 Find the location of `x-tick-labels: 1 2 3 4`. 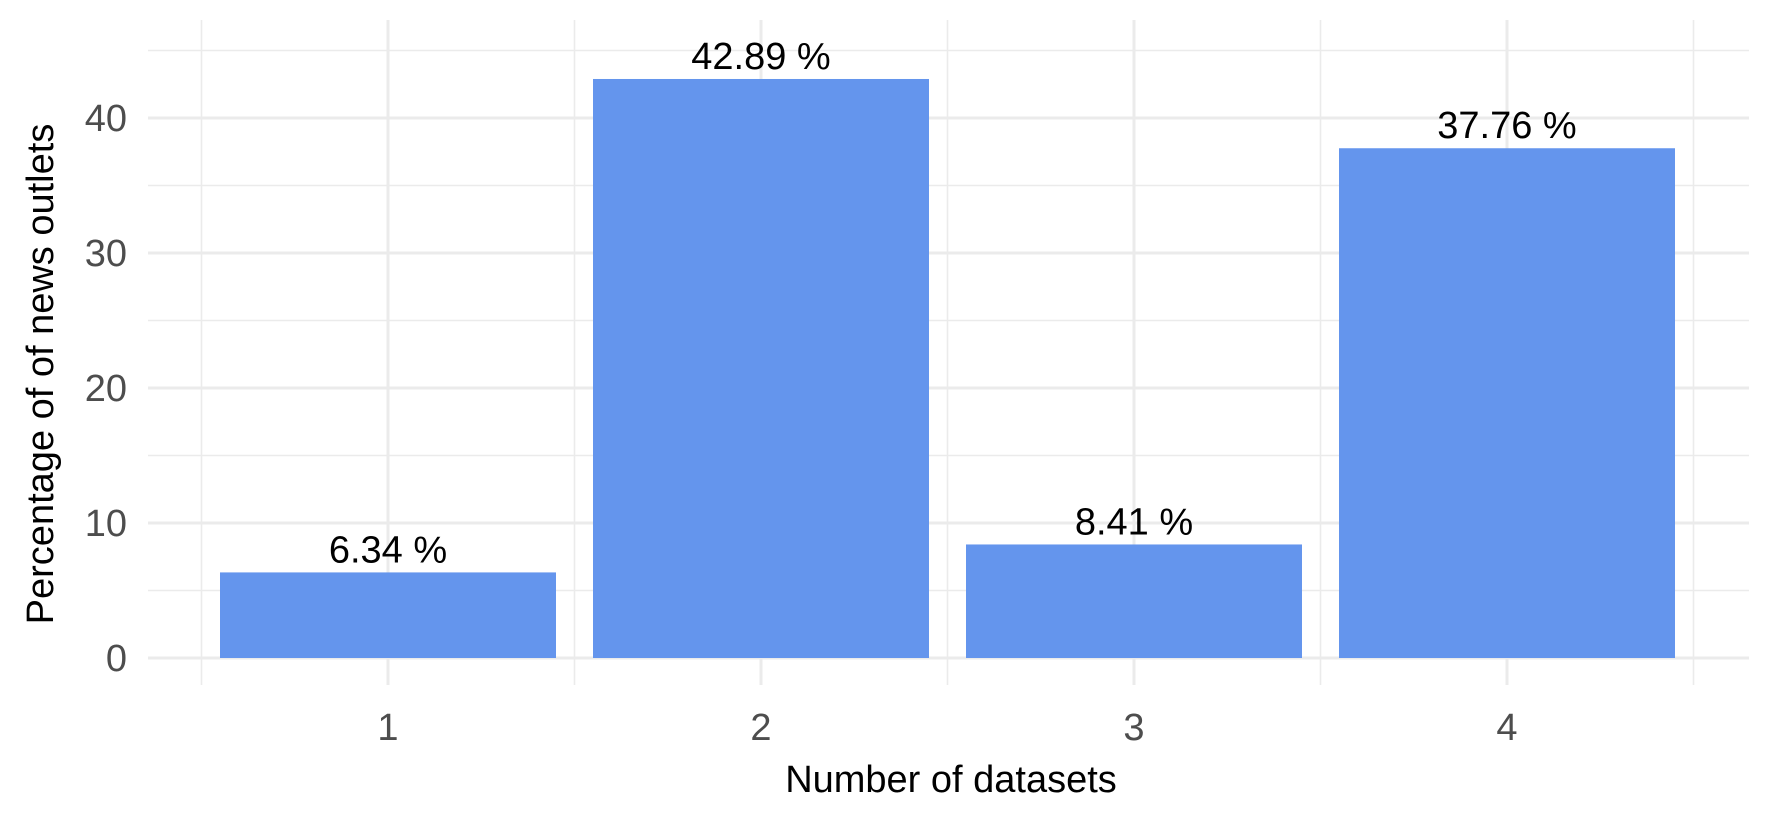

x-tick-labels: 1 2 3 4 is located at coordinates (947, 728).